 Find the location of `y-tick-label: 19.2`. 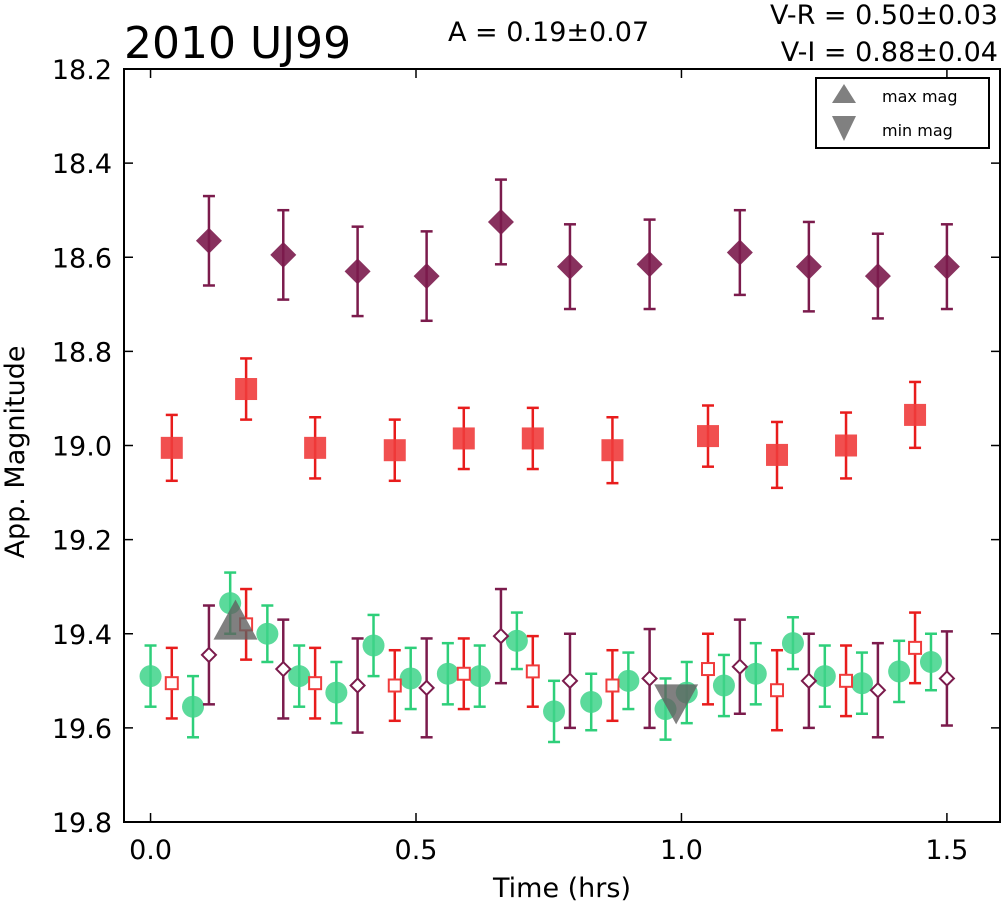

y-tick-label: 19.2 is located at coordinates (82, 541).